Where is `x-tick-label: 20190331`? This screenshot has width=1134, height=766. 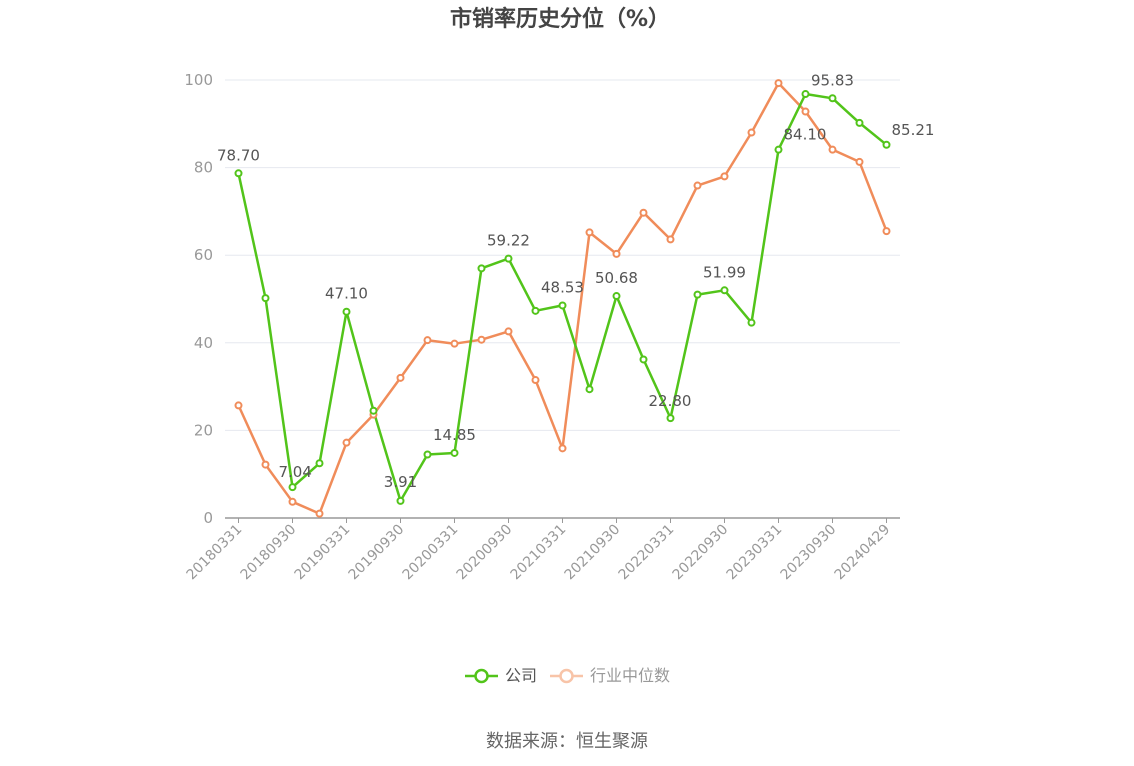
x-tick-label: 20190331 is located at coordinates (323, 553).